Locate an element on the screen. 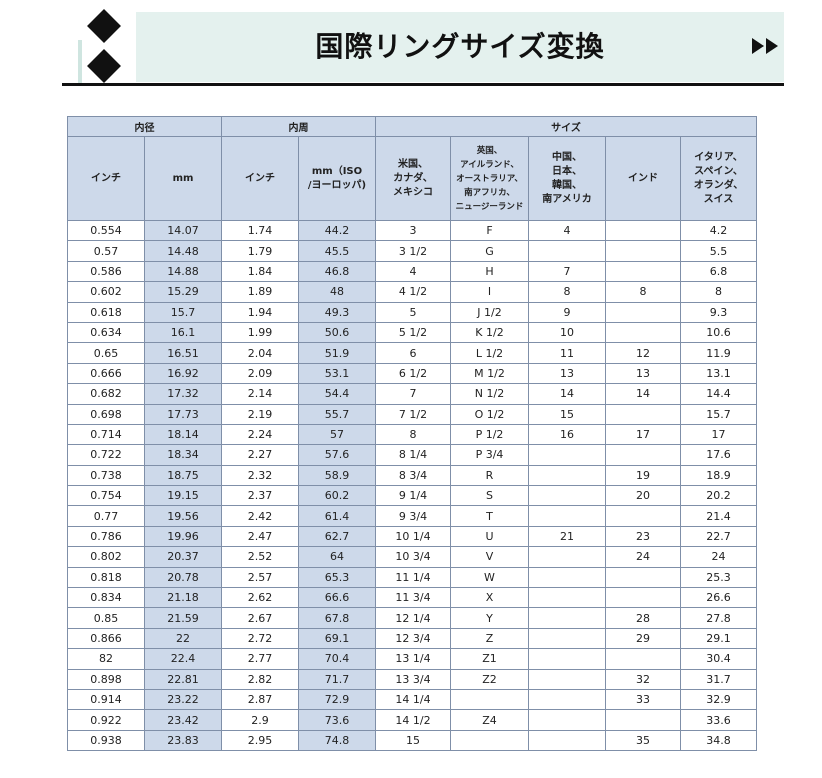  table-cell: 0.85 is located at coordinates (106, 618).